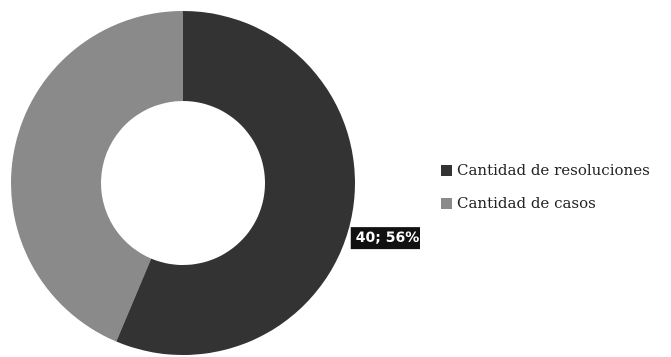  What do you see at coordinates (526, 203) in the screenshot?
I see `legend-label-casos: Cantidad de casos` at bounding box center [526, 203].